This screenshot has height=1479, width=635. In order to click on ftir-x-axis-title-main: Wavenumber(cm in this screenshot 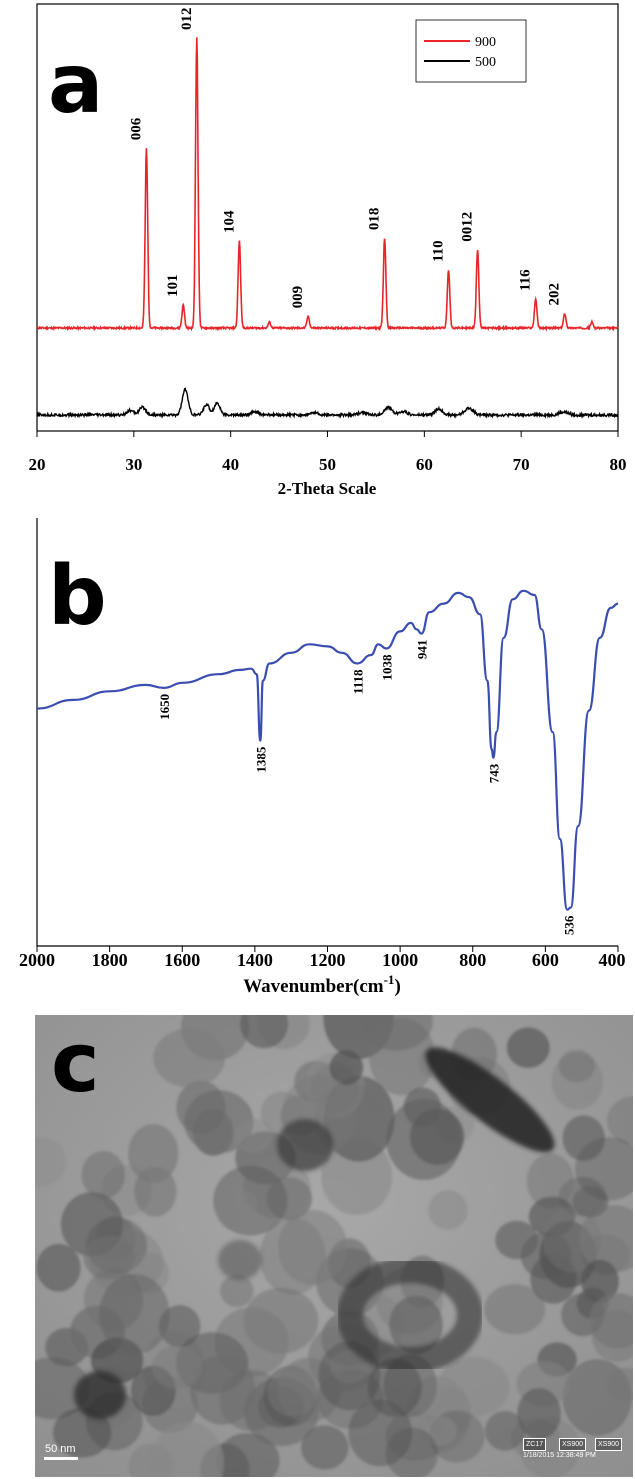, I will do `click(313, 986)`.